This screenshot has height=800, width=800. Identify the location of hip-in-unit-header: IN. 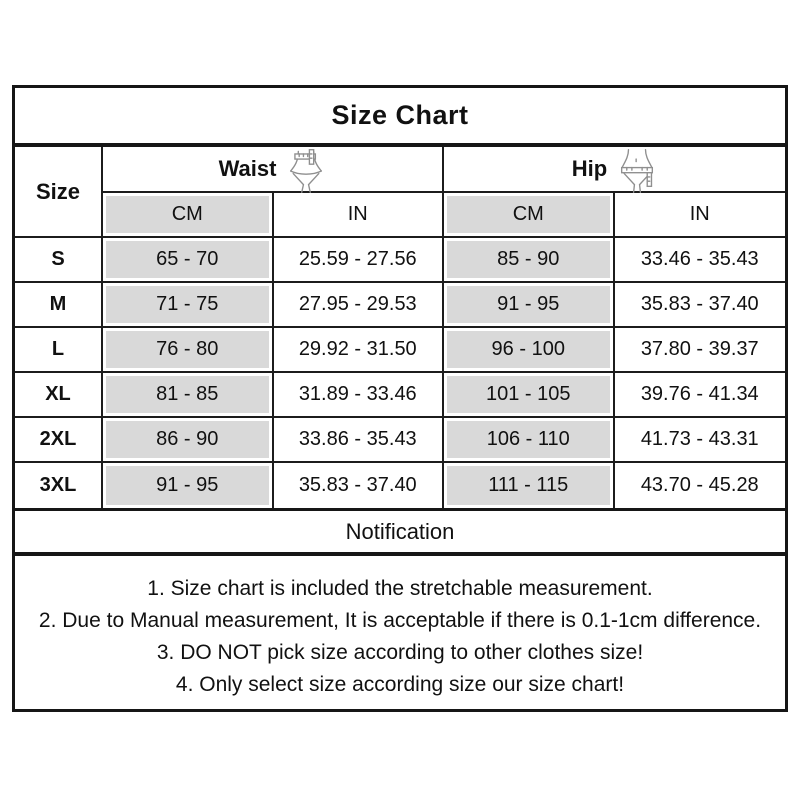
(699, 215).